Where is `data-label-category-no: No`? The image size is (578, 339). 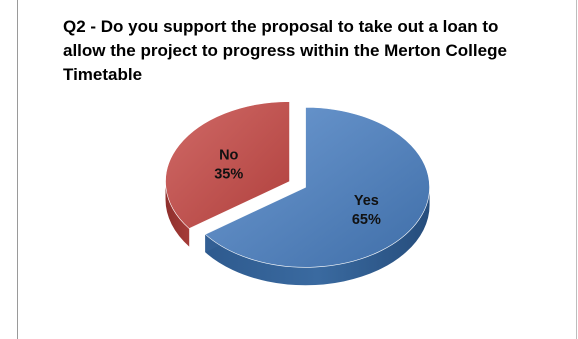 data-label-category-no: No is located at coordinates (228, 156).